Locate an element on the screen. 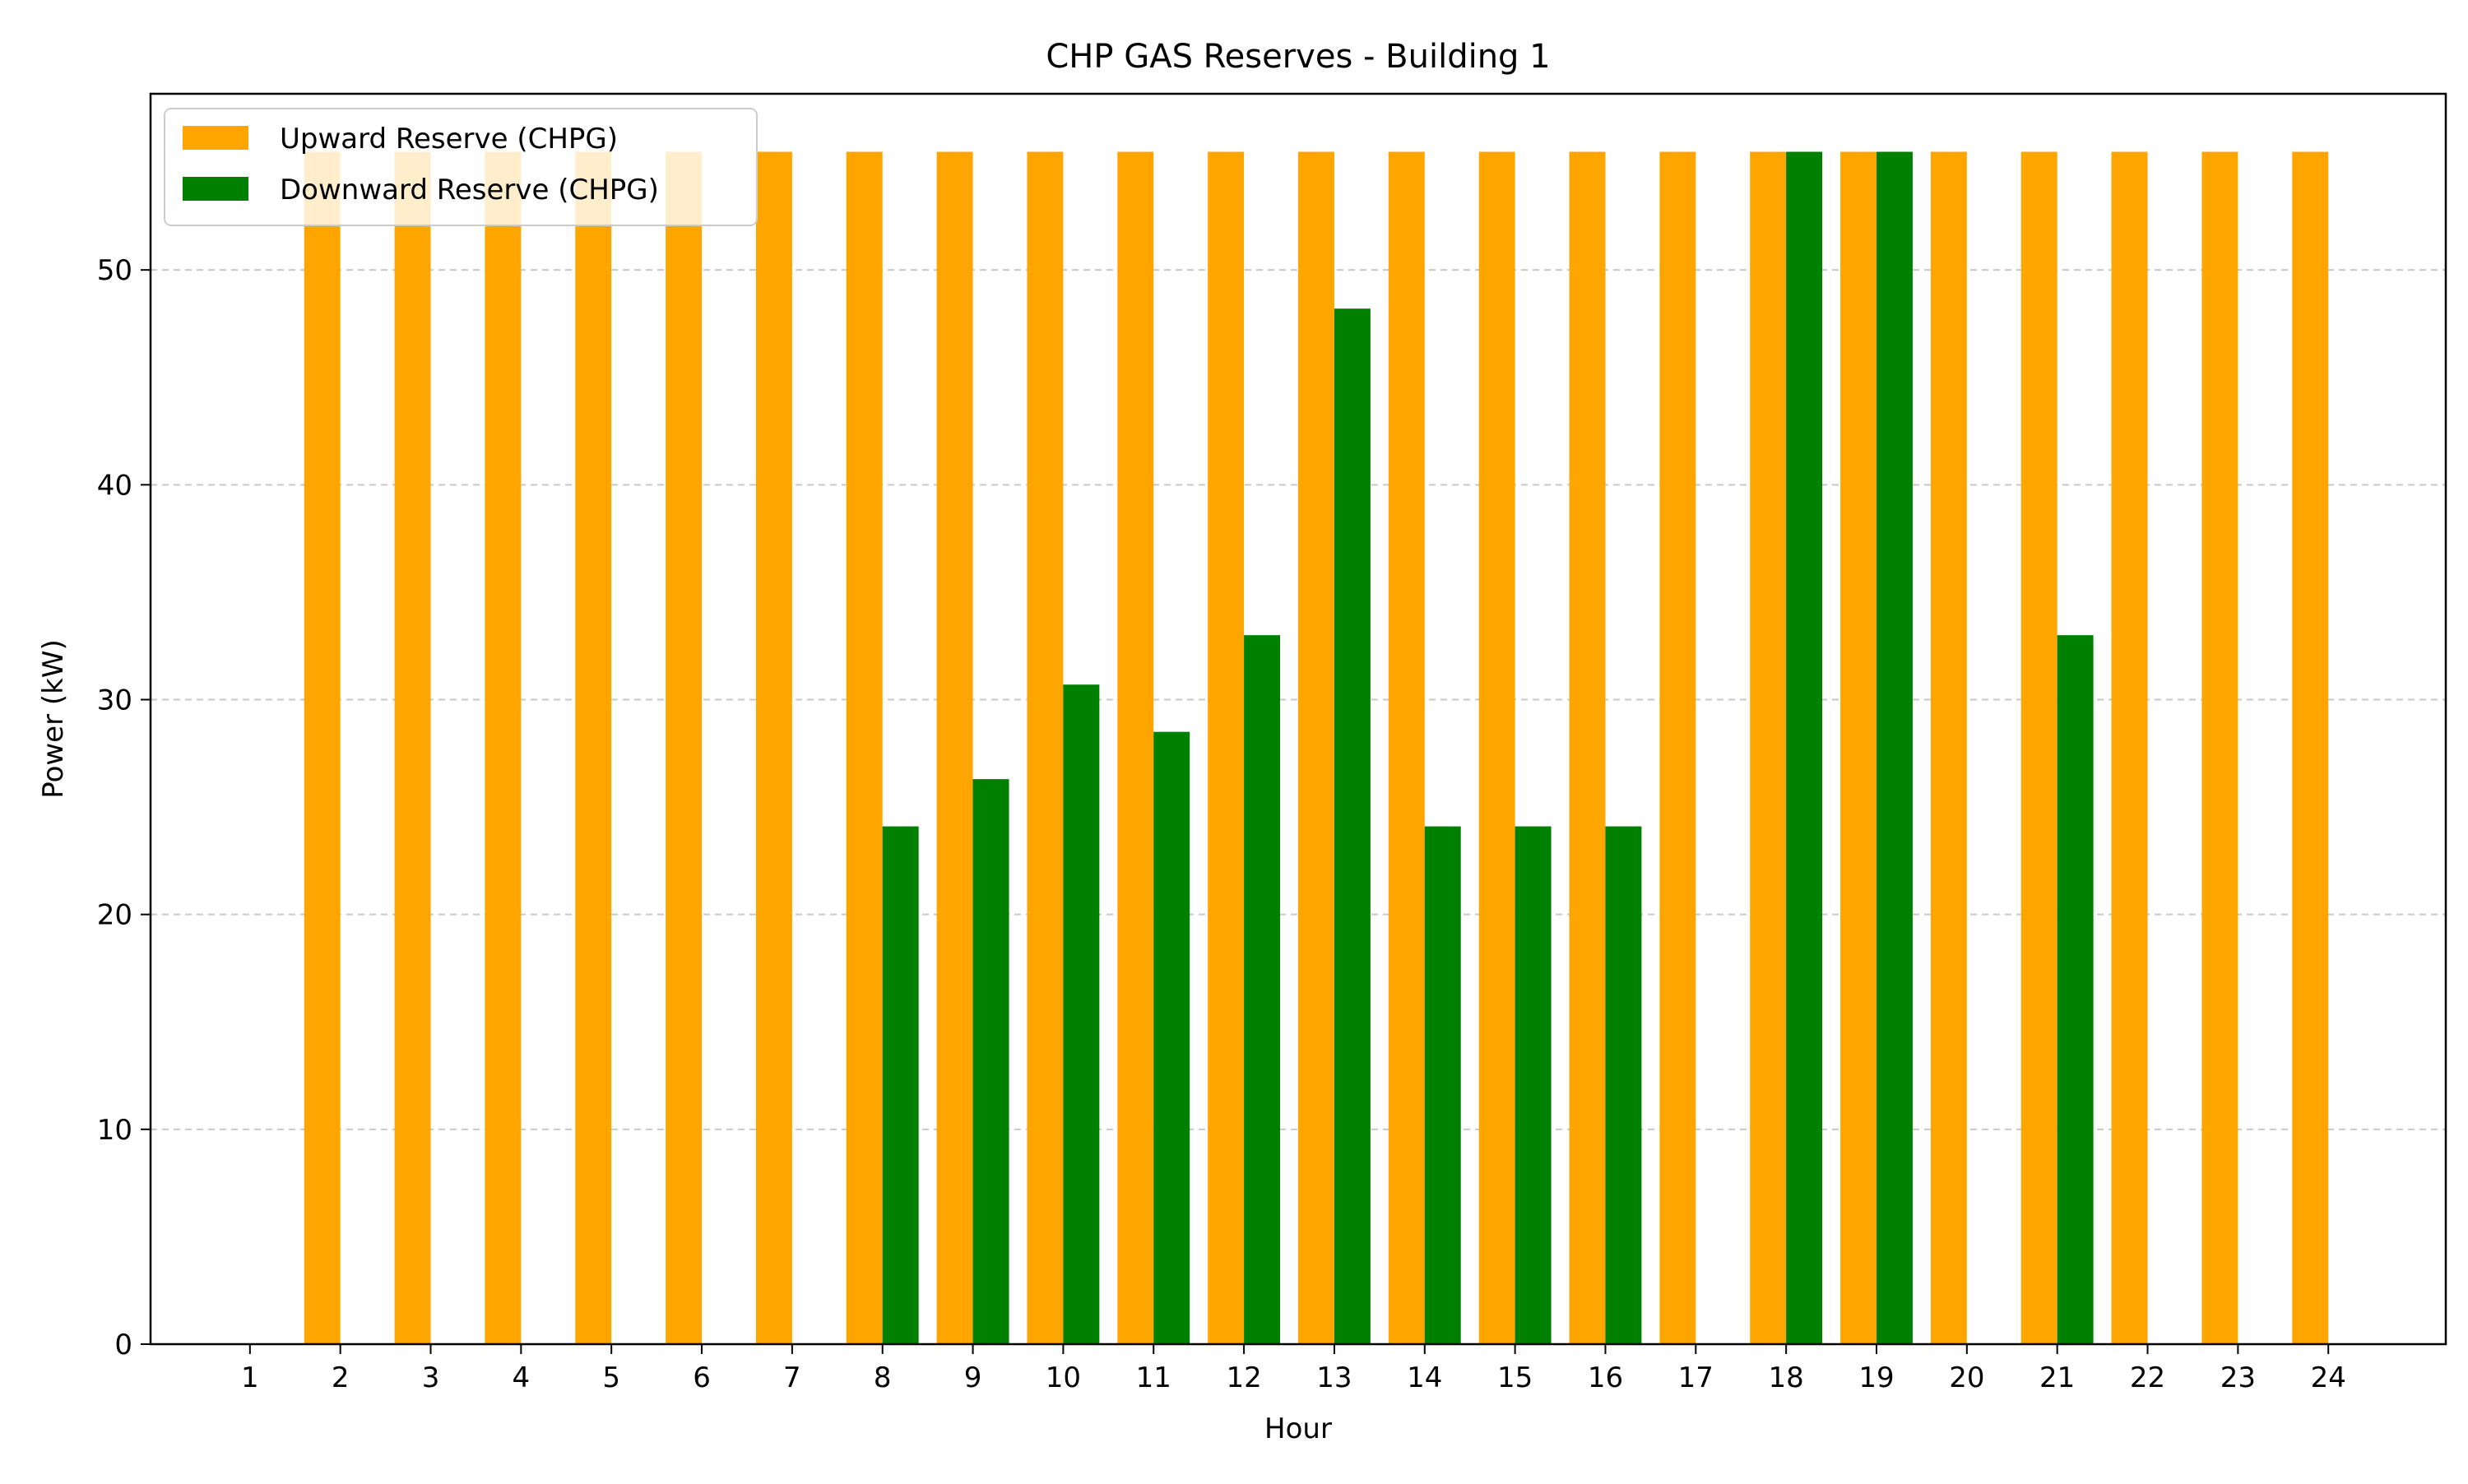 This screenshot has width=2468, height=1484. x-tick-label: 6 is located at coordinates (702, 1377).